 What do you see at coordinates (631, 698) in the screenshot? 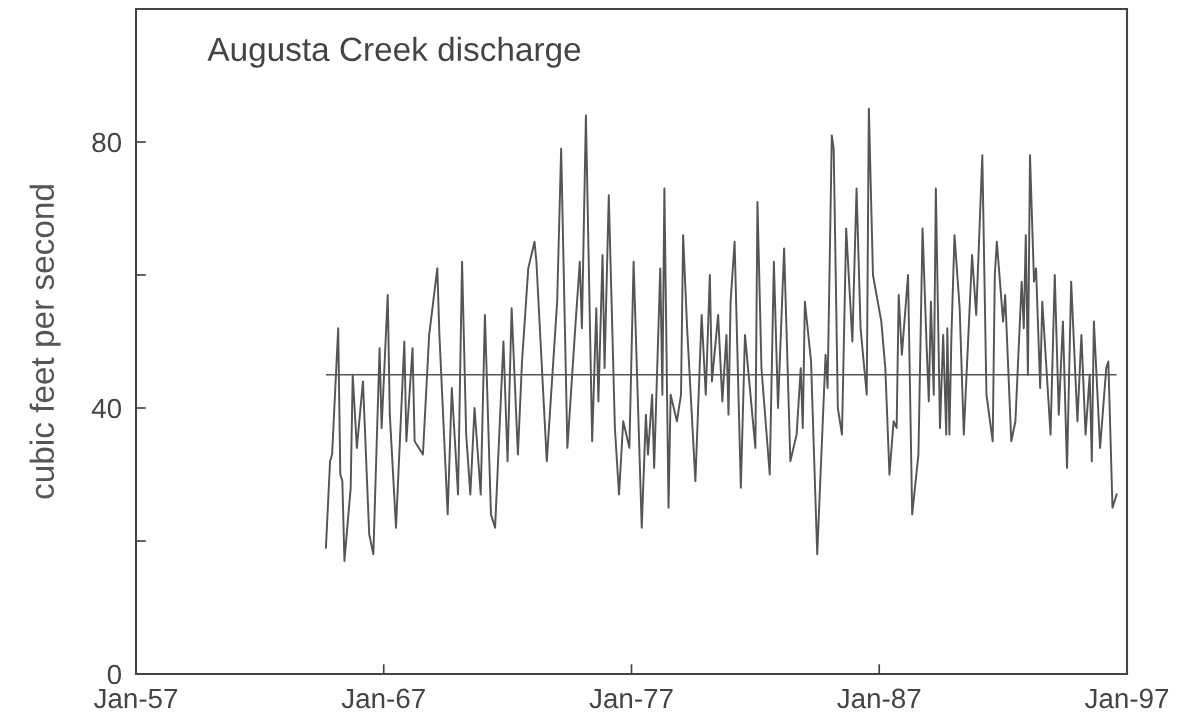
I see `x-tick-label: Jan-77` at bounding box center [631, 698].